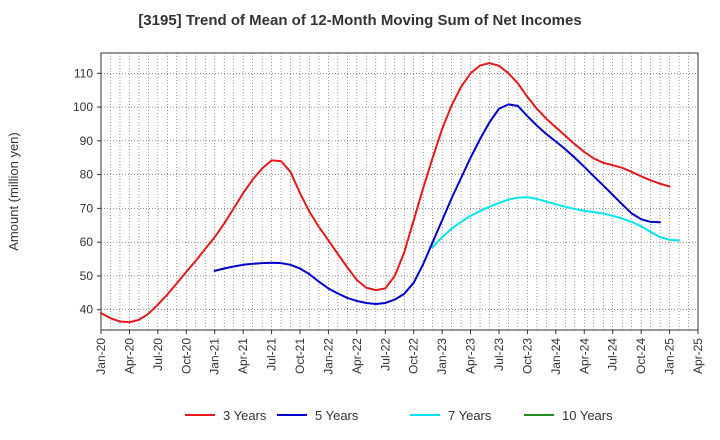  I want to click on x-tick-label: Jul-24, so click(613, 354).